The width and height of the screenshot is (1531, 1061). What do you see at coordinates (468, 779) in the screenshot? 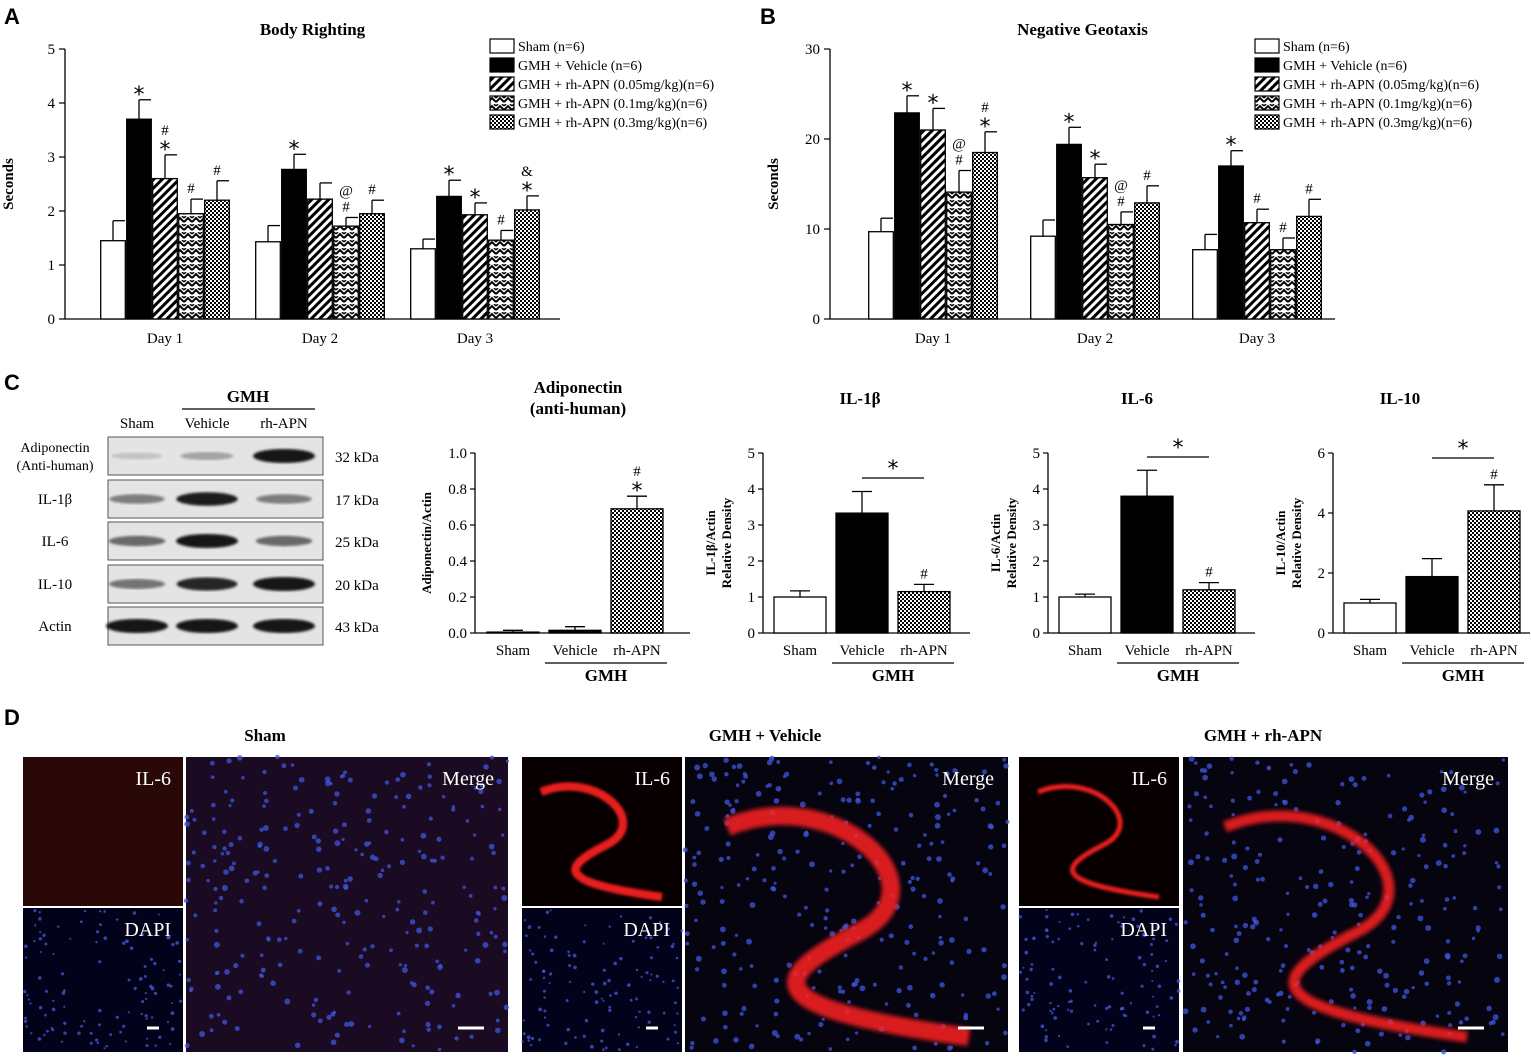
I see `micro-label-merge-sham: Merge` at bounding box center [468, 779].